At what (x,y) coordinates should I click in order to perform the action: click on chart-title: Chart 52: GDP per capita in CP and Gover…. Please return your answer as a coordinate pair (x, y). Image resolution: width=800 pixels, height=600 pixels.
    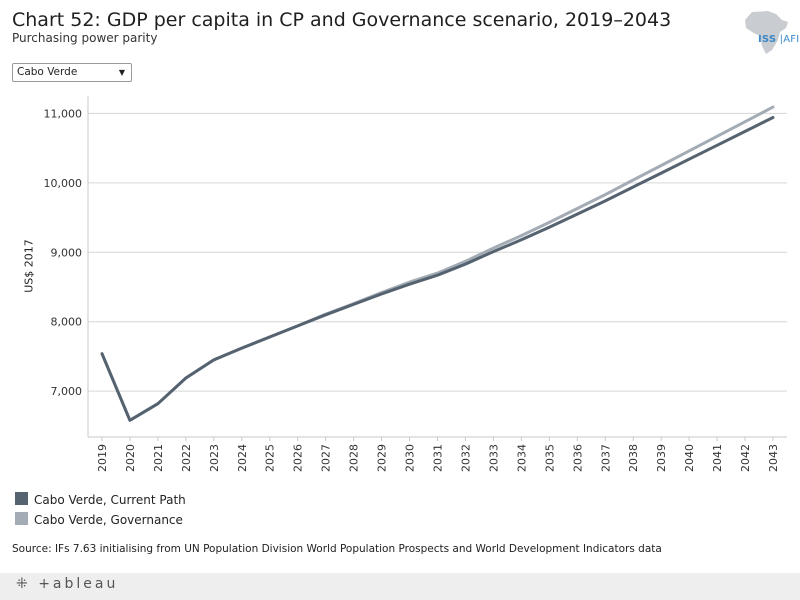
    Looking at the image, I should click on (342, 20).